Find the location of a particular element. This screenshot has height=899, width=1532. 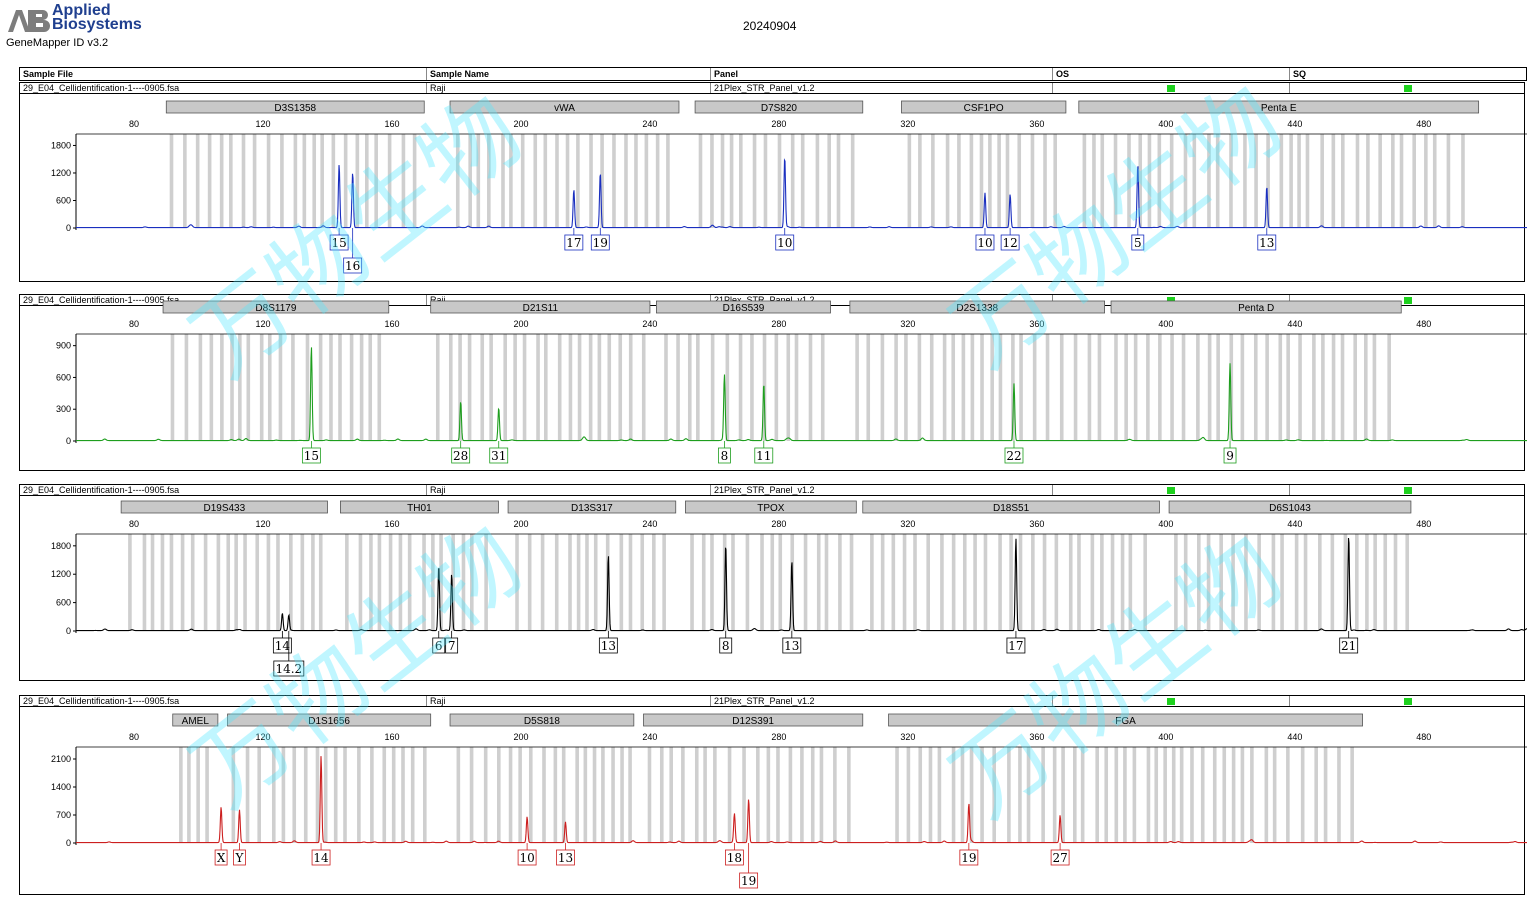

allele-label: 17 is located at coordinates (573, 243).